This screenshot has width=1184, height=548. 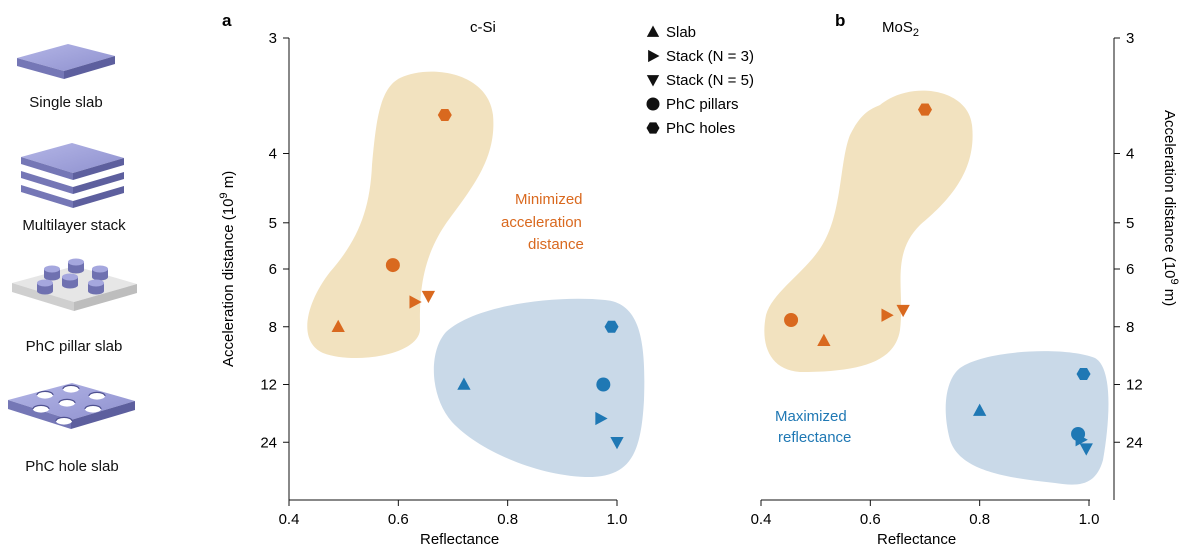 I want to click on panel-b-point-hexagon-blue, so click(x=1083, y=374).